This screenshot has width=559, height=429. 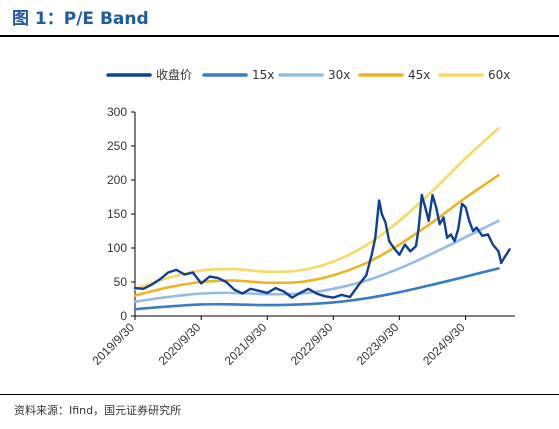 I want to click on y-tick-label: 100, so click(x=117, y=248).